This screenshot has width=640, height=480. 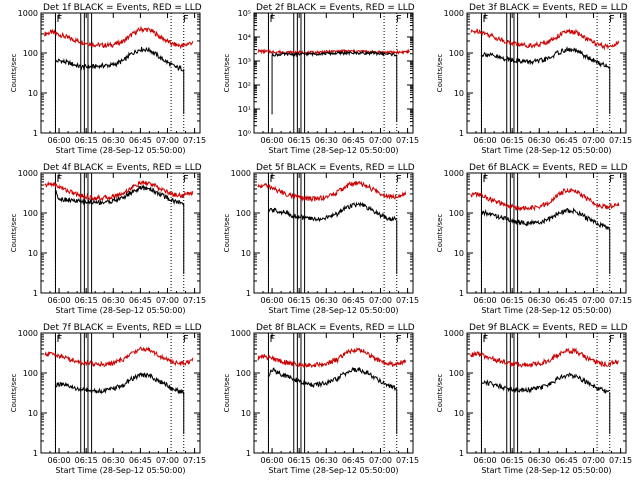 I want to click on chart-title: Det 7f BLACK = Events, RED = LLD, so click(x=122, y=328).